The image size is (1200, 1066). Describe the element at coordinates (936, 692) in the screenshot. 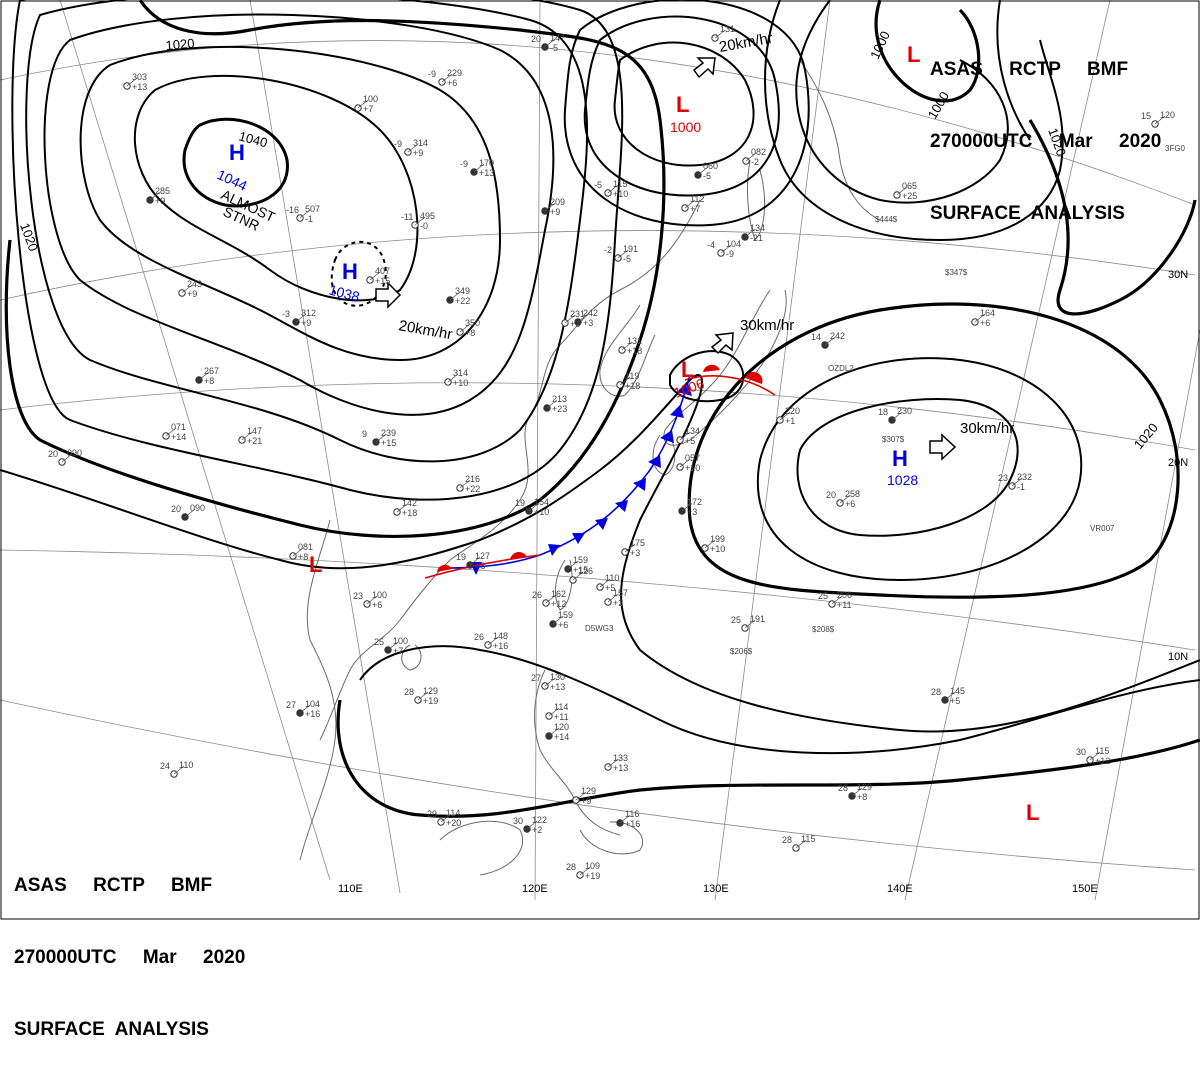

I see `station-value-t: 28` at that location.